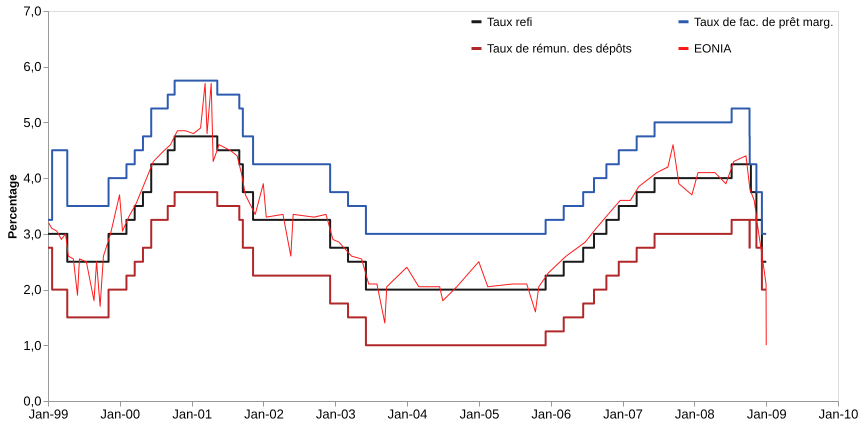  What do you see at coordinates (32, 290) in the screenshot?
I see `y-tick-label: 2,0` at bounding box center [32, 290].